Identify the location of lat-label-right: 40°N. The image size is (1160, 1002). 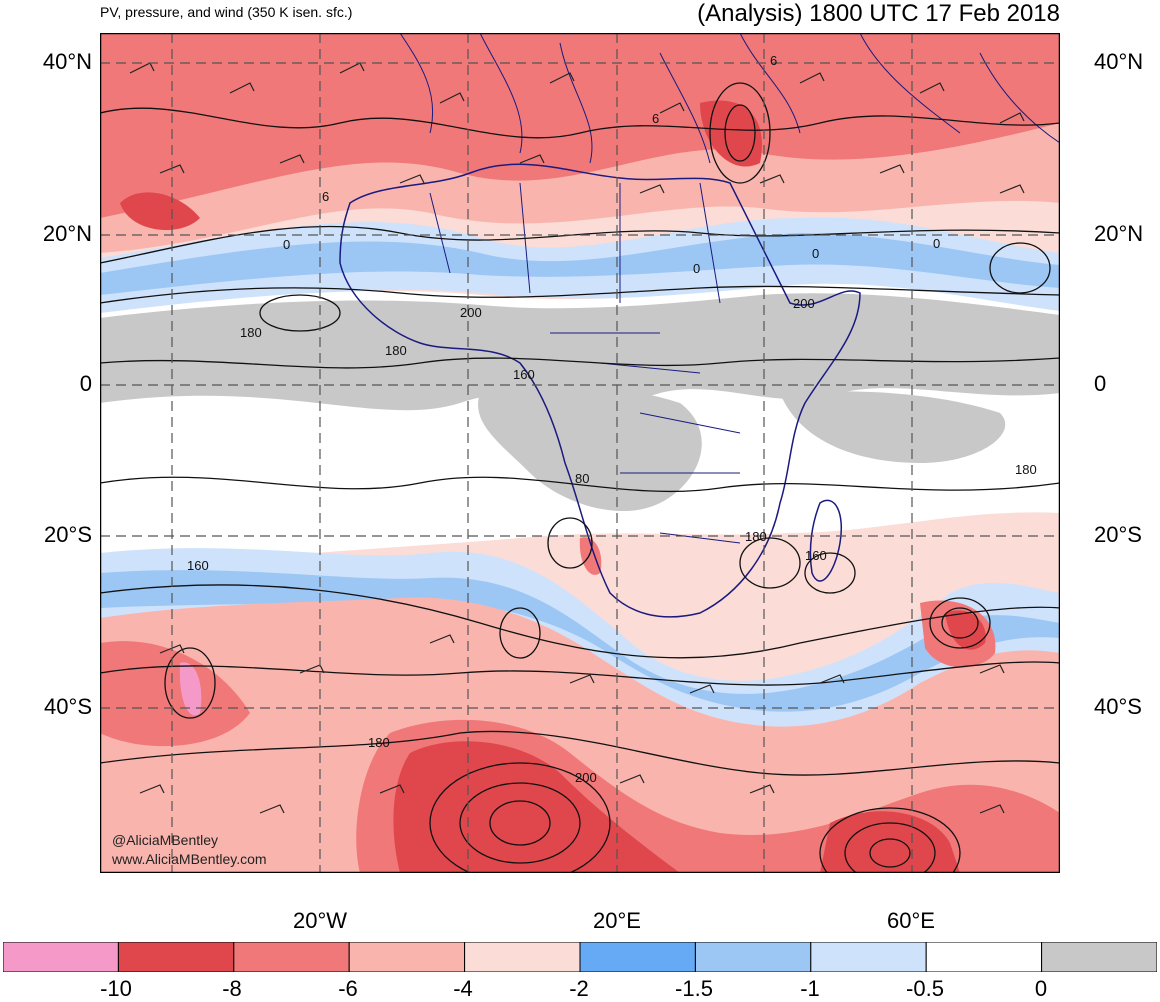
(1119, 61).